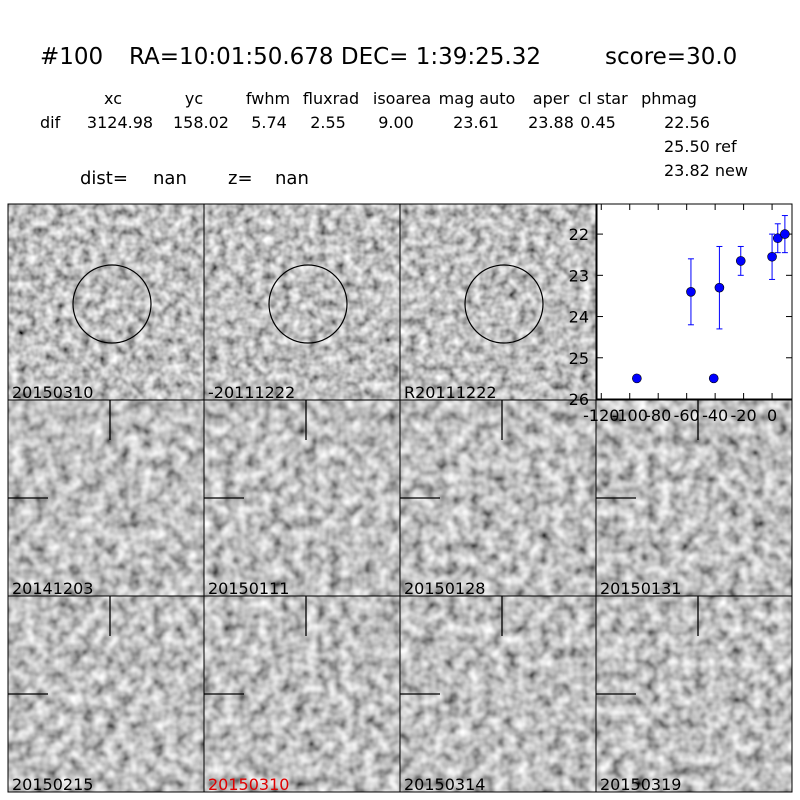 The height and width of the screenshot is (800, 800). I want to click on column-header: isoarea, so click(402, 98).